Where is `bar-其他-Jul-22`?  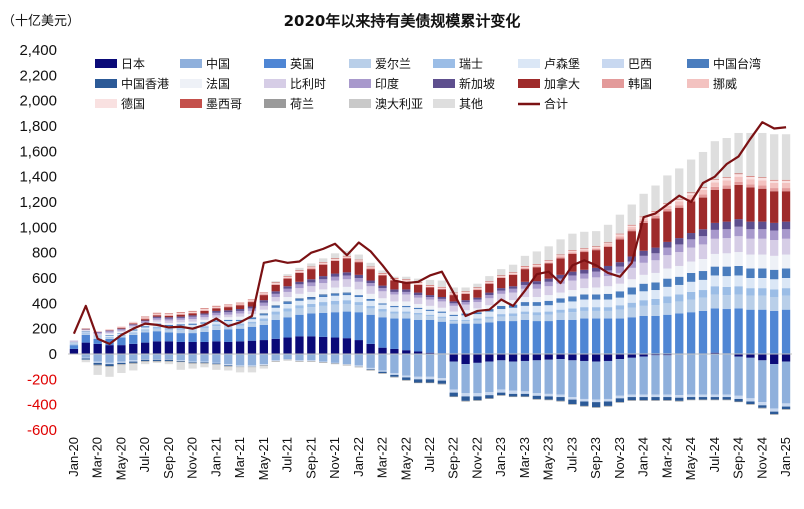 bar-其他-Jul-22 is located at coordinates (430, 282).